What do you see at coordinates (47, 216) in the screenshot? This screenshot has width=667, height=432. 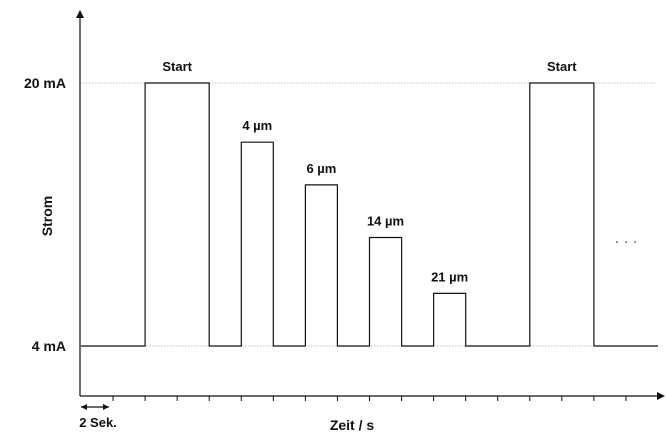 I see `y-axis-label: Strom` at bounding box center [47, 216].